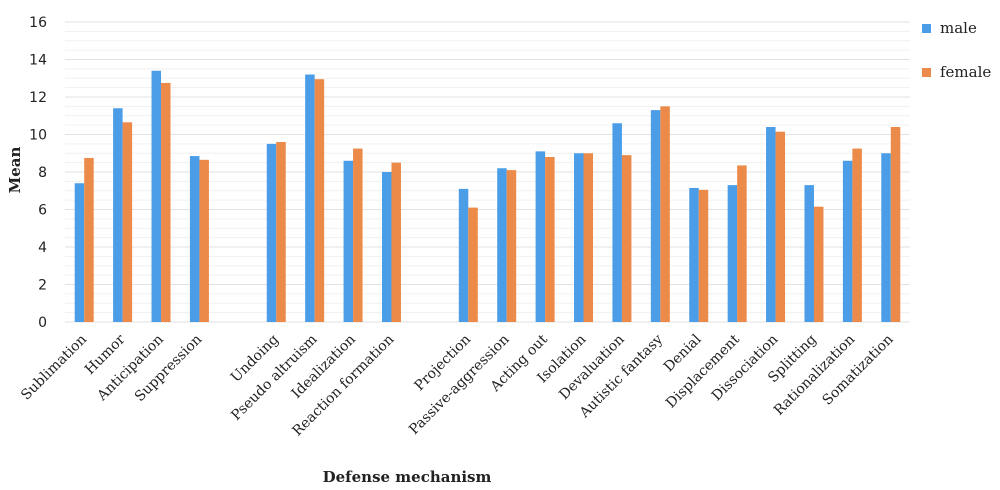 This screenshot has height=490, width=1000. Describe the element at coordinates (310, 198) in the screenshot. I see `bar-male-pseudo-altruism` at that location.